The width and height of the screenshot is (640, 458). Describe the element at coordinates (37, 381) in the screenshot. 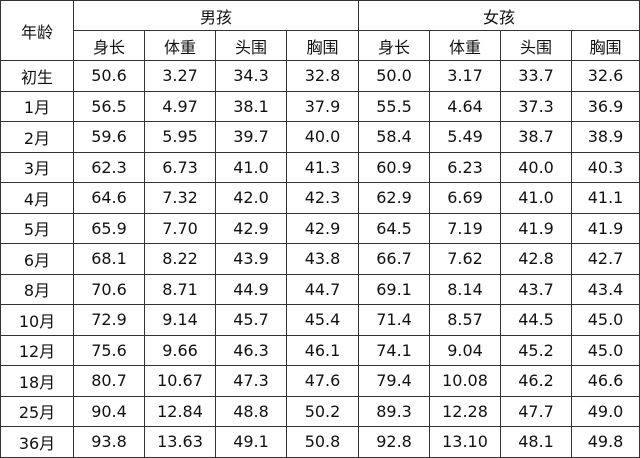

I see `age-cell: 18月` at that location.